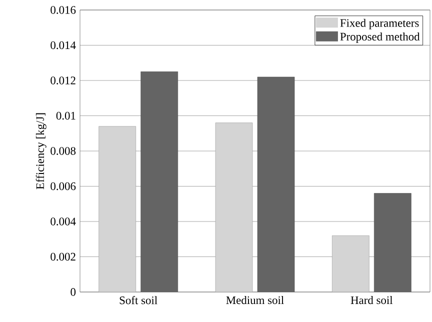 The height and width of the screenshot is (322, 432). Describe the element at coordinates (255, 300) in the screenshot. I see `x-tick-label: Medium soil` at that location.